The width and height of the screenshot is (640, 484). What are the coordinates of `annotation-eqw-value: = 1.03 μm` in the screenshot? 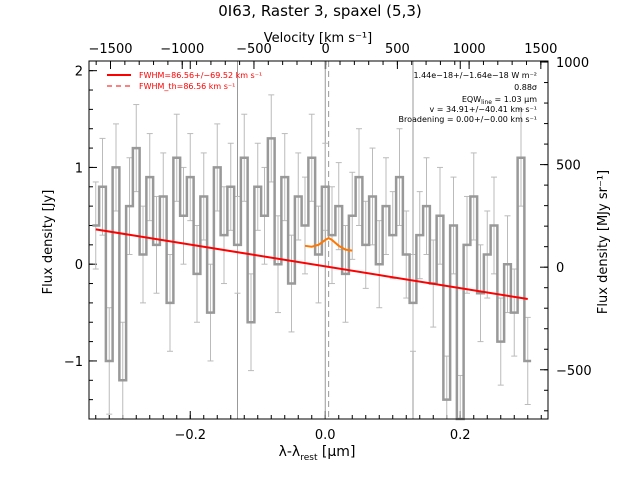 It's located at (514, 99).